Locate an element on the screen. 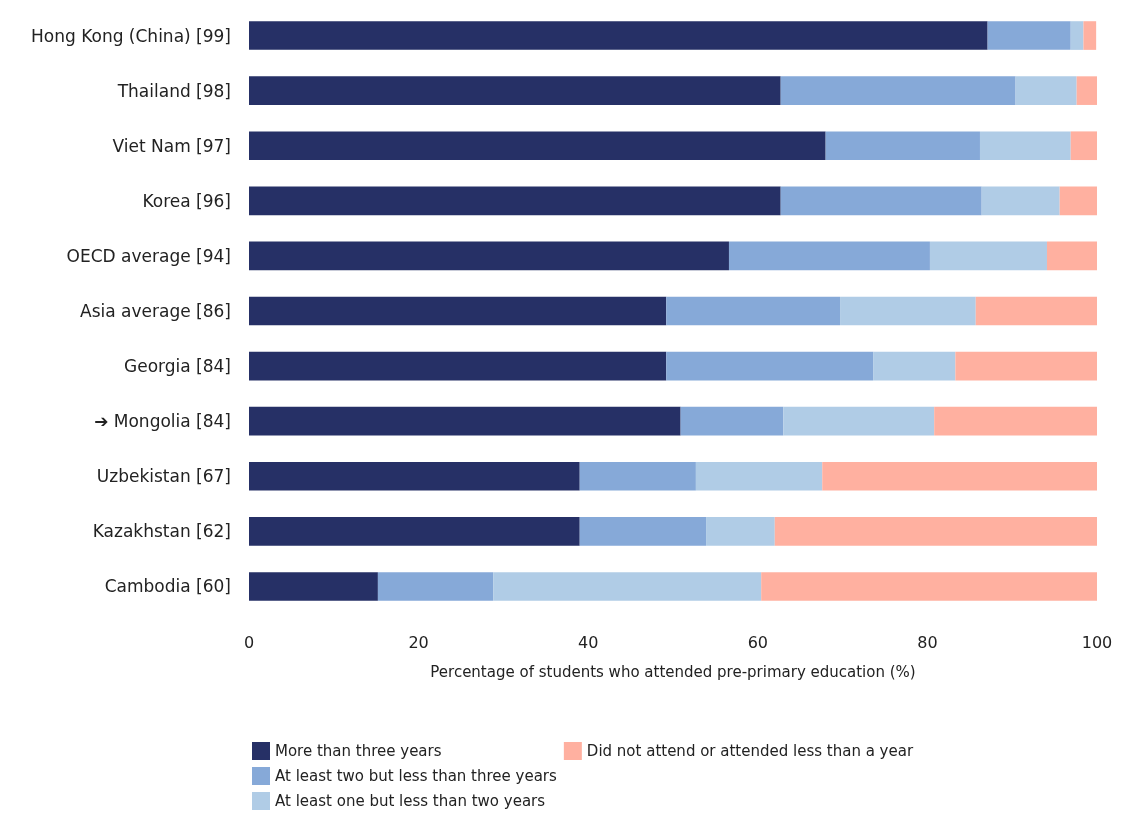 The width and height of the screenshot is (1124, 834). legend-label: At least two but less than three years is located at coordinates (416, 776).